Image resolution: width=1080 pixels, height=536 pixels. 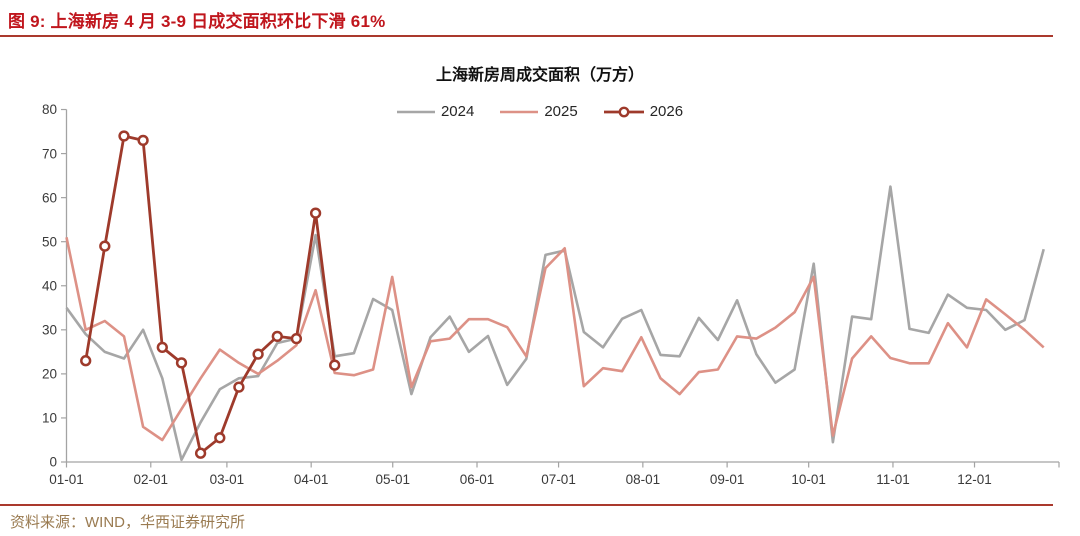 What do you see at coordinates (727, 479) in the screenshot?
I see `x-tick-label: 09-01` at bounding box center [727, 479].